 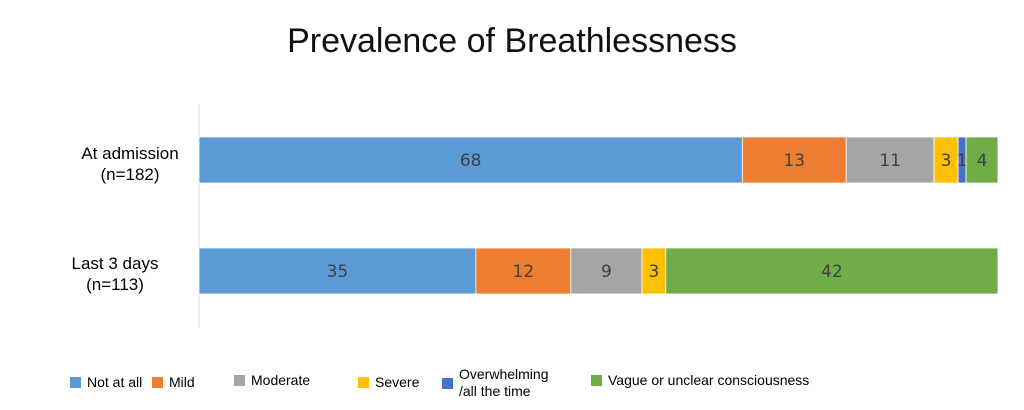 I want to click on legend-label: Mild, so click(x=182, y=382).